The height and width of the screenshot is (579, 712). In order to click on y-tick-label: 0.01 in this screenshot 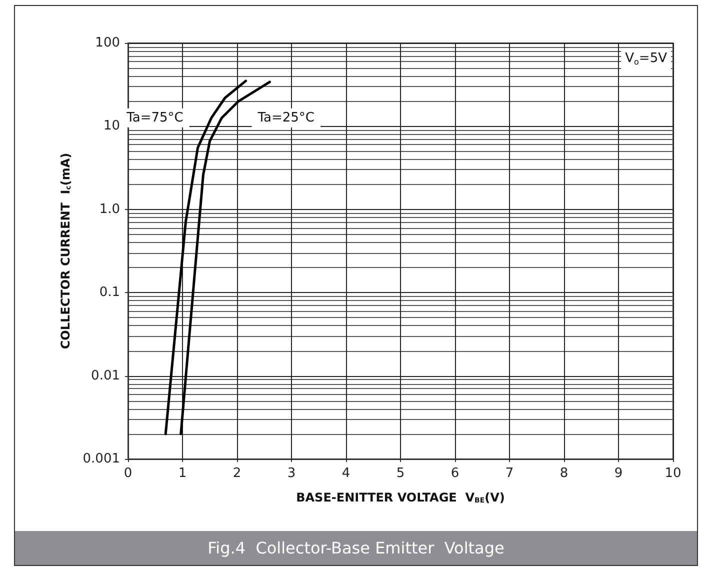, I will do `click(105, 376)`.